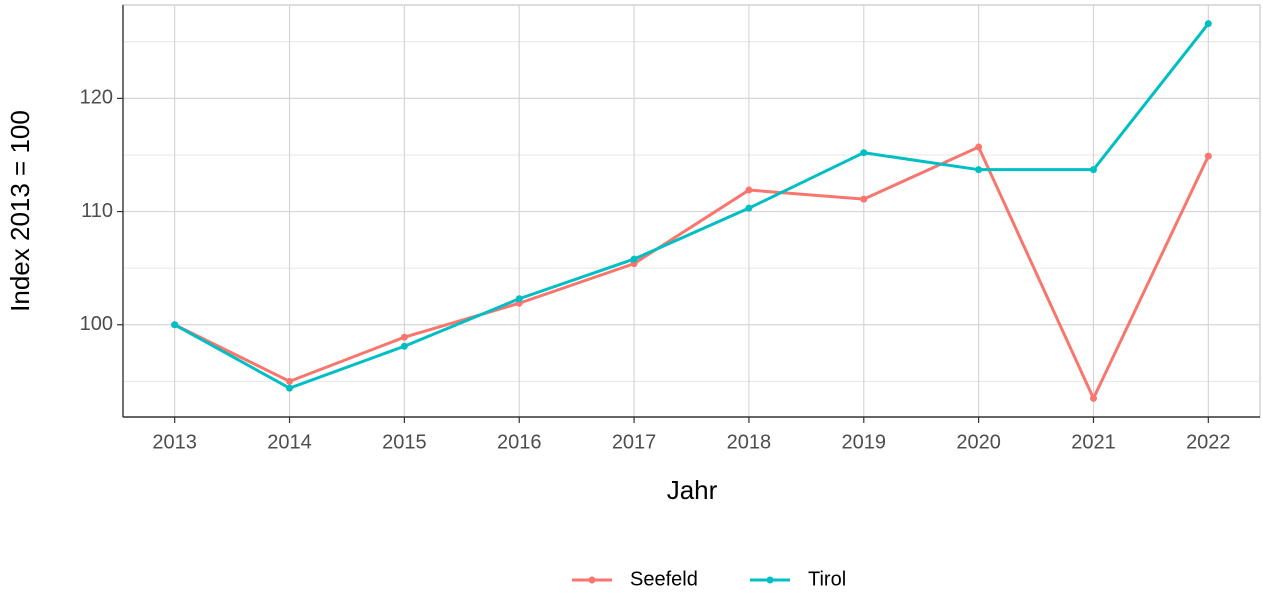  Describe the element at coordinates (978, 442) in the screenshot. I see `x-tick-label: 2020` at that location.